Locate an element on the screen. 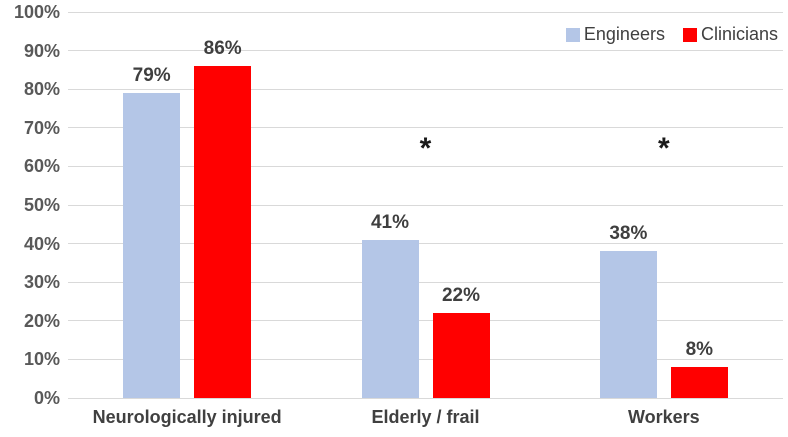 Image resolution: width=788 pixels, height=437 pixels. clinicians-swatch-icon is located at coordinates (689, 34).